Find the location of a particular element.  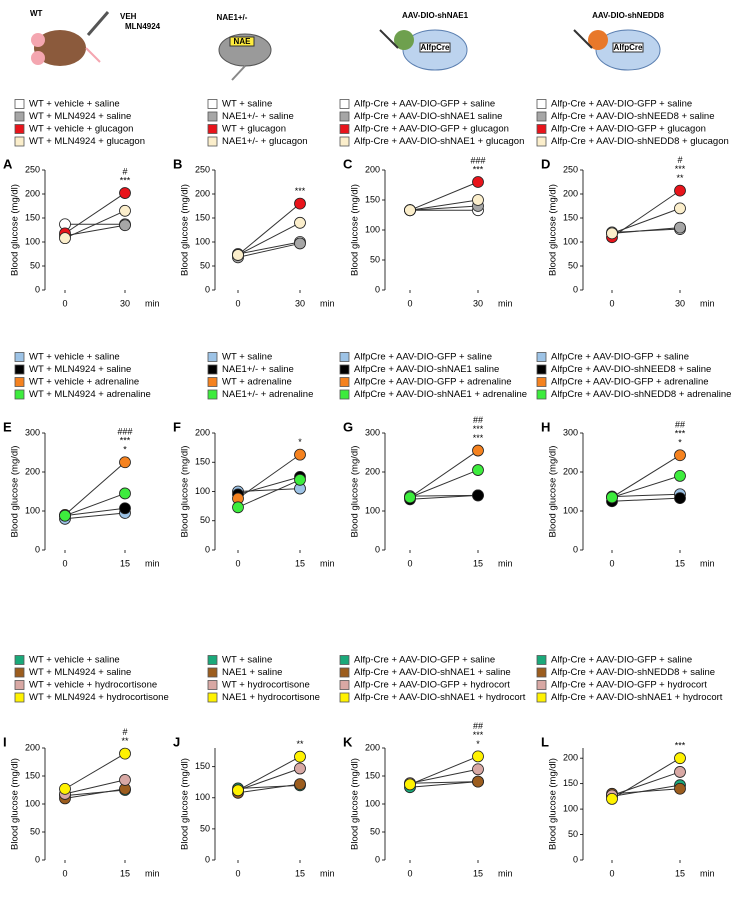

mouse-tail is located at coordinates (238, 73).